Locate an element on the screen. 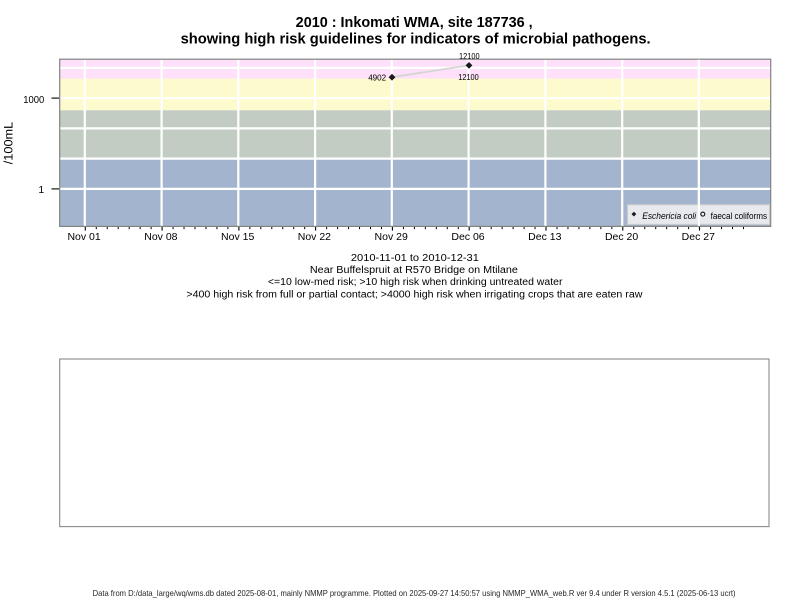 Image resolution: width=800 pixels, height=605 pixels. svg-text: Dec 20 is located at coordinates (621, 237).